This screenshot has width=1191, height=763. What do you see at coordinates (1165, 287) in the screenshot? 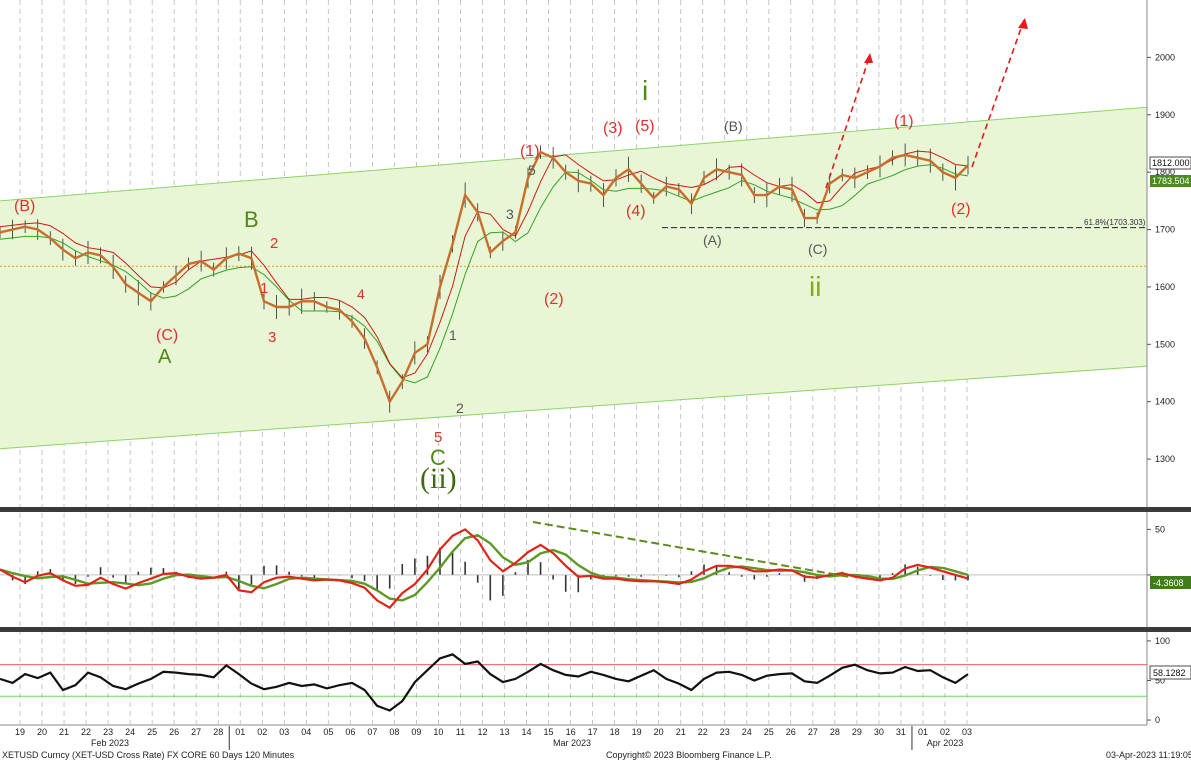
I see `y-tick-label: 1600` at bounding box center [1165, 287].